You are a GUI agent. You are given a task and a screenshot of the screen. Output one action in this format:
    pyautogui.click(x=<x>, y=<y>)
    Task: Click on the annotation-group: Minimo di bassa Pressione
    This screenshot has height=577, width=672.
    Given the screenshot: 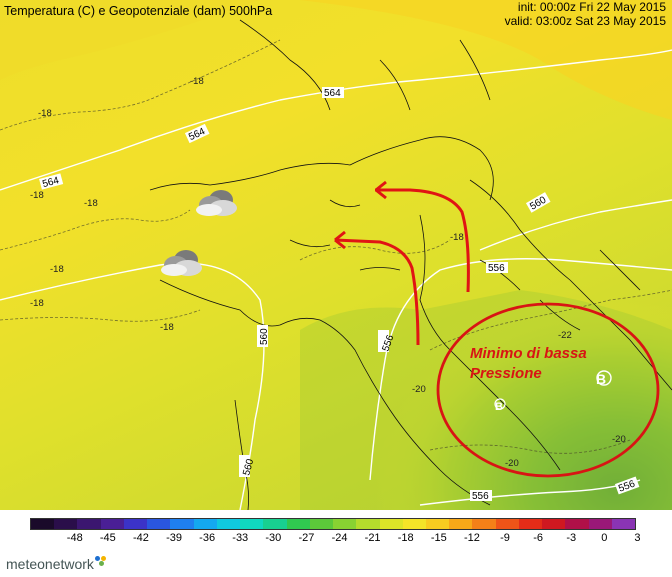 What is the action you would take?
    pyautogui.click(x=528, y=363)
    